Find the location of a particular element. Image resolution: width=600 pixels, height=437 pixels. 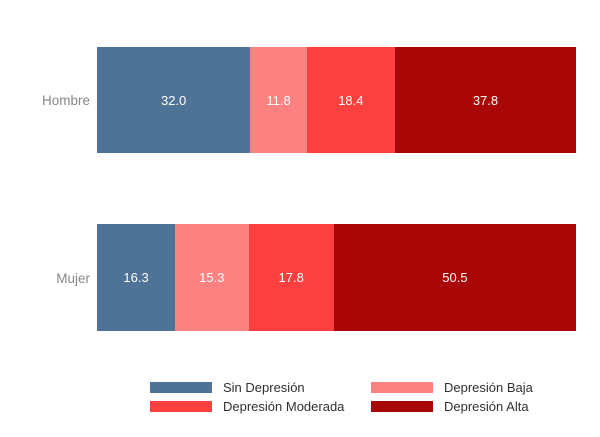

bar-segment: 50.5 is located at coordinates (454, 277).